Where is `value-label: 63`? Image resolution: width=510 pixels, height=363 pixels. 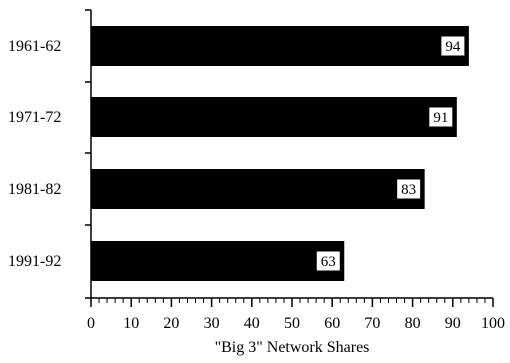
value-label: 63 is located at coordinates (328, 262).